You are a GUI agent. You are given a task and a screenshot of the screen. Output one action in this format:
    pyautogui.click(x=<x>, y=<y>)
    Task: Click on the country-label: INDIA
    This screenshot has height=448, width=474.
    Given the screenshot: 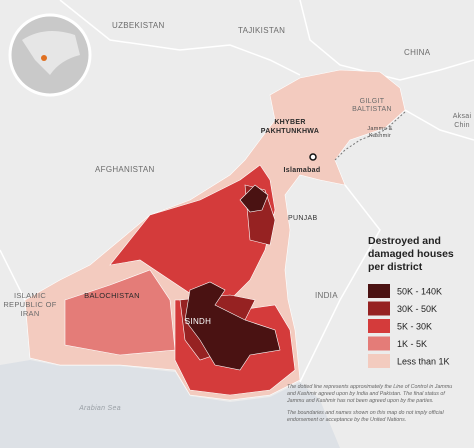 What is the action you would take?
    pyautogui.click(x=326, y=295)
    